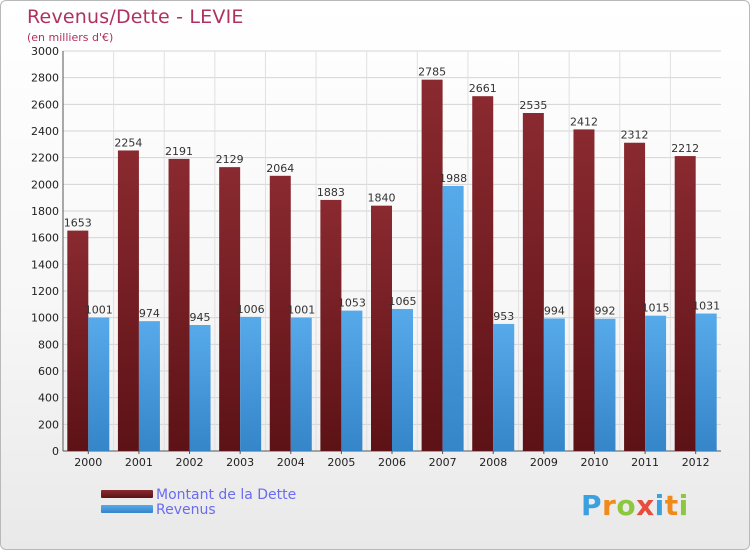  I want to click on data-label-revenue: 992, so click(604, 311).